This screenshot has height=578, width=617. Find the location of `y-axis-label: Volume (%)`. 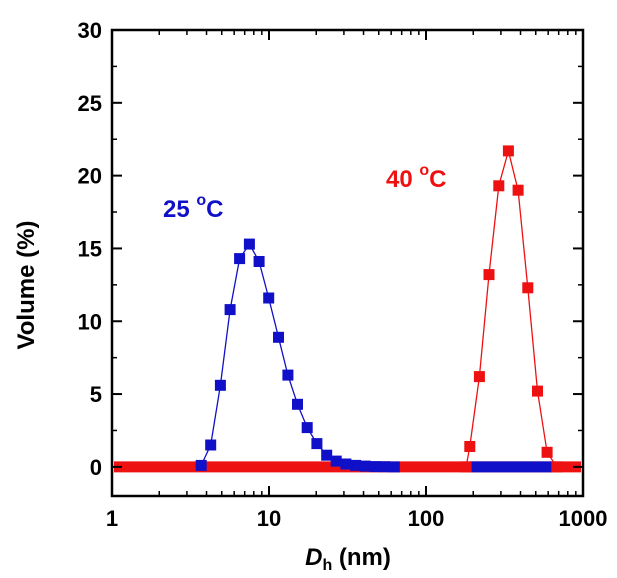

y-axis-label: Volume (%) is located at coordinates (26, 285).